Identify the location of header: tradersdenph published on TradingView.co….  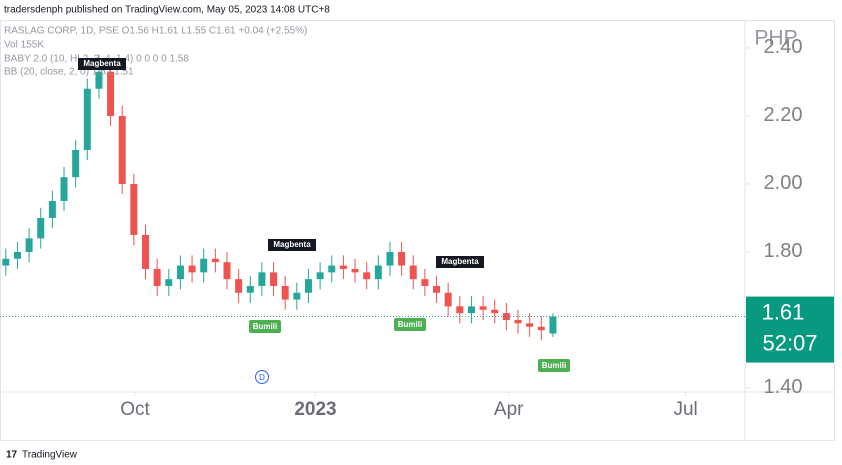
(167, 10).